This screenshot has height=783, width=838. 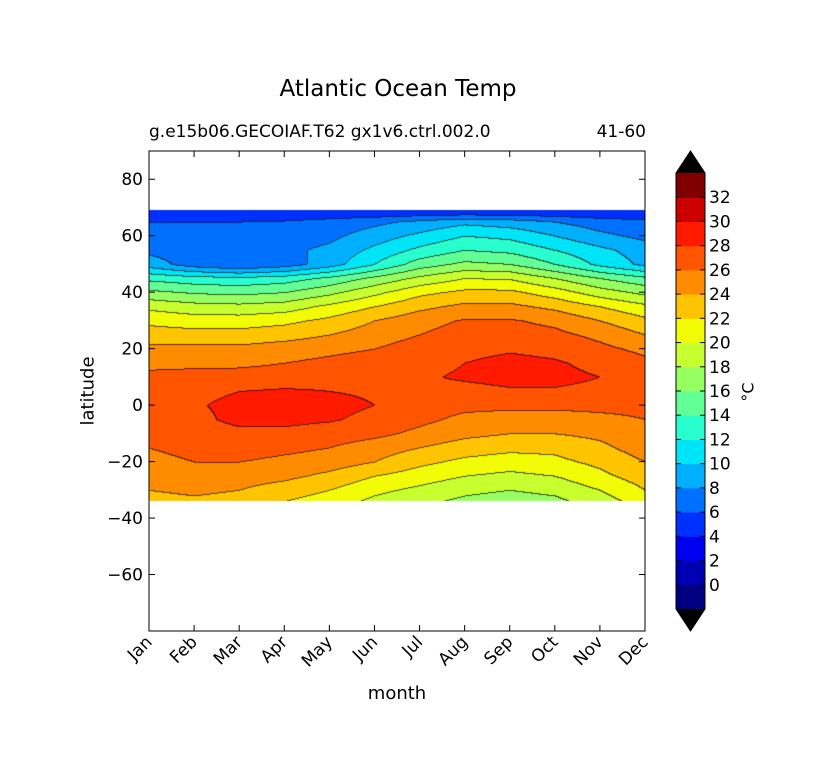 I want to click on colorbar-tick-label: 6, so click(x=714, y=513).